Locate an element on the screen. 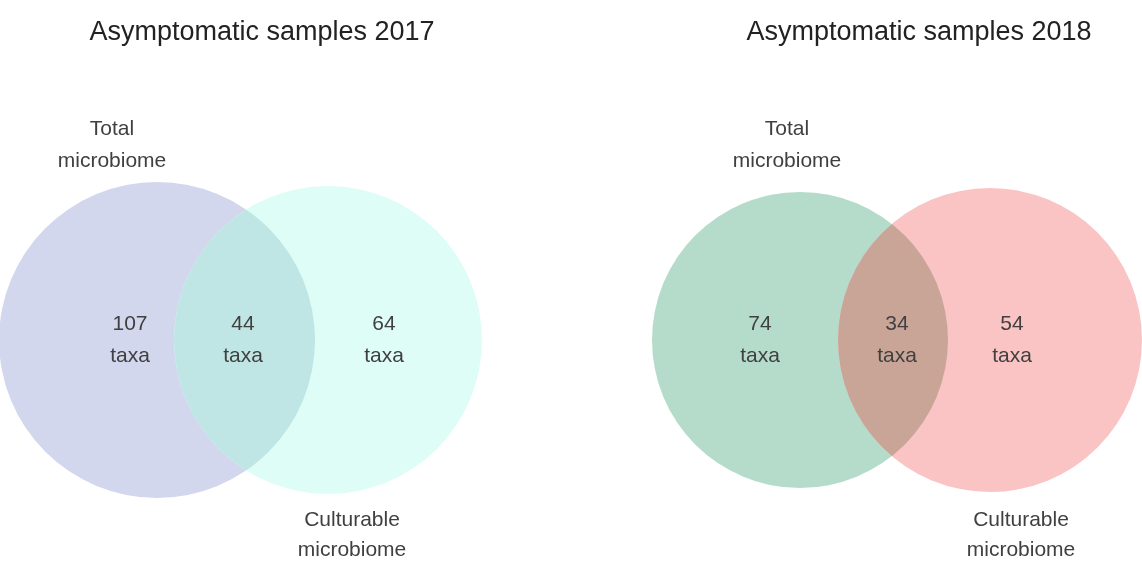  text: Asymptomatic samples 2018 is located at coordinates (919, 31).